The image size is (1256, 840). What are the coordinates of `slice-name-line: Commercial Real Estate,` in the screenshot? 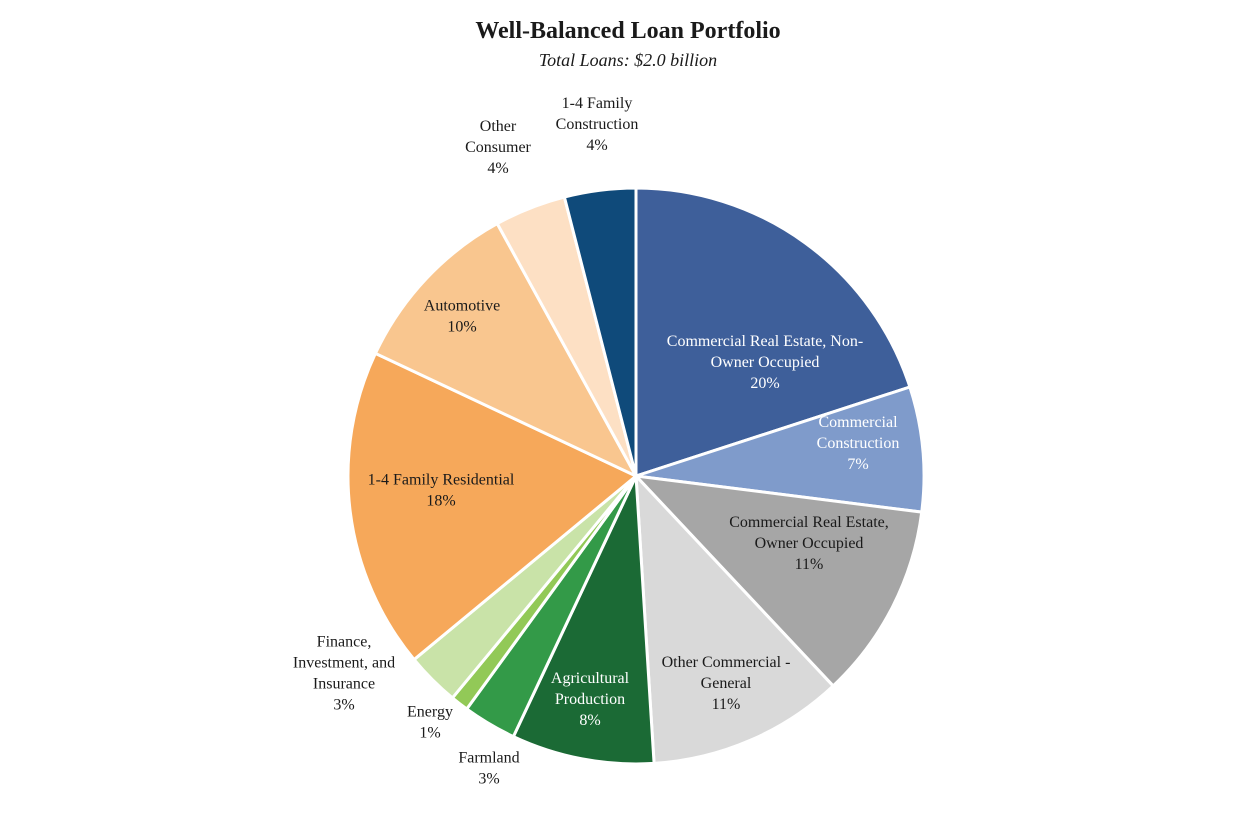 It's located at (809, 522).